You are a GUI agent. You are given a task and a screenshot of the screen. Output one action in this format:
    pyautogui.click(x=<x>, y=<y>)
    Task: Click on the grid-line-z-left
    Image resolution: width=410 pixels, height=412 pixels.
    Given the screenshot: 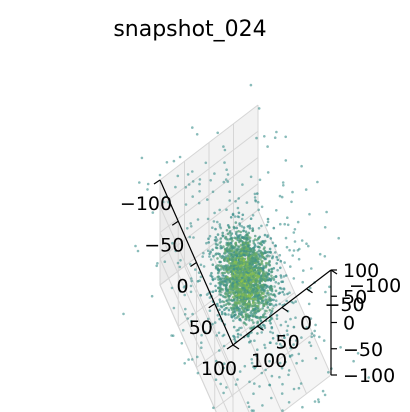 What is the action you would take?
    pyautogui.click(x=209, y=168)
    